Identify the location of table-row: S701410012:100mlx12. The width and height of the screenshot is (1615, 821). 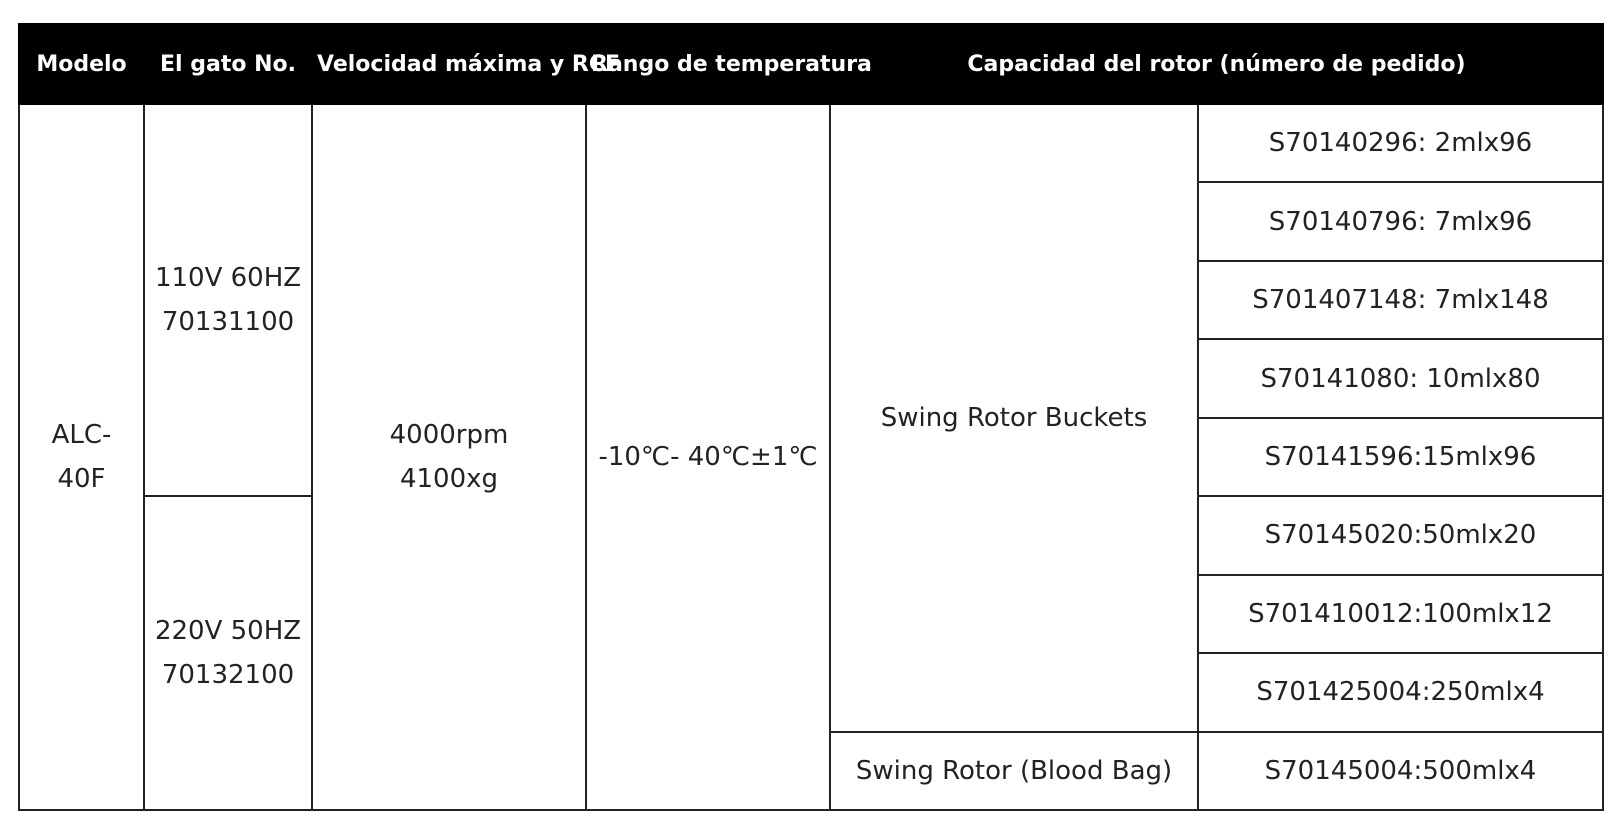
(812, 614).